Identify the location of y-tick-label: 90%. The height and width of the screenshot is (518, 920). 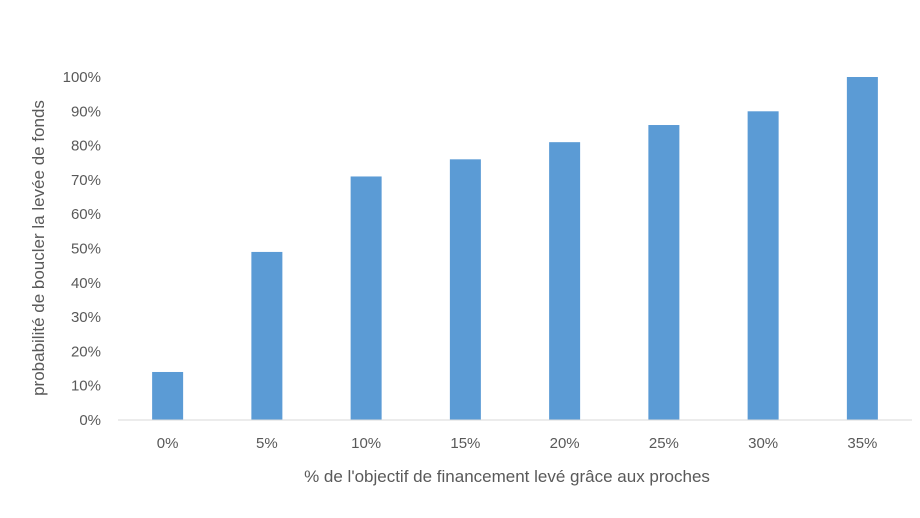
(86, 111).